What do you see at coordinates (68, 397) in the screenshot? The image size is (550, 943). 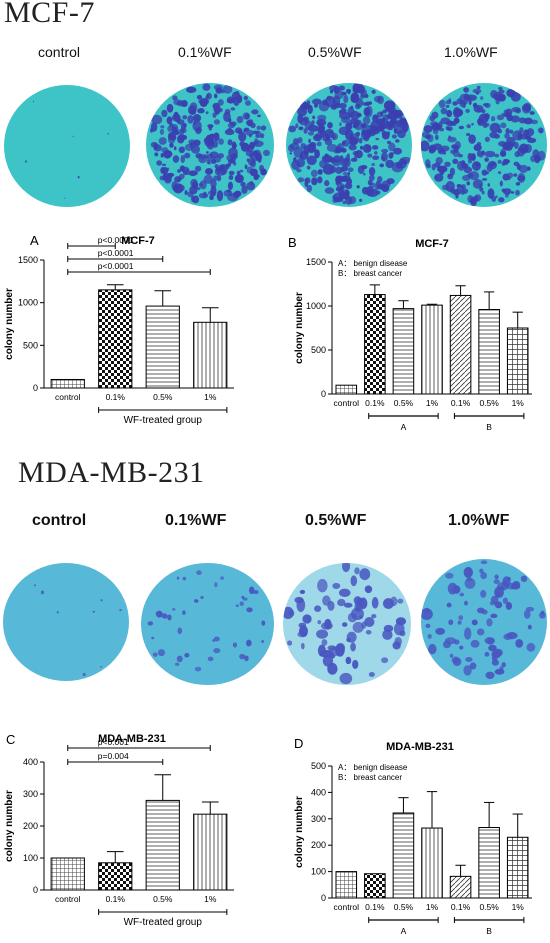 I see `x-tick-label: control` at bounding box center [68, 397].